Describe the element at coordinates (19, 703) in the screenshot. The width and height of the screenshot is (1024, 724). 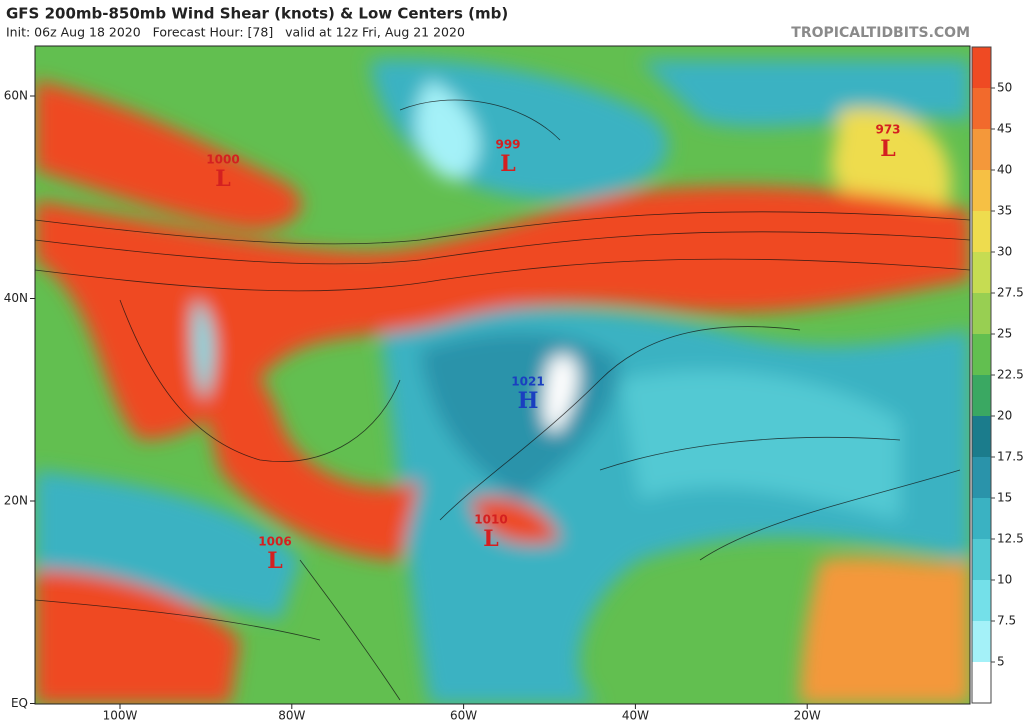
I see `lat-label: EQ` at that location.